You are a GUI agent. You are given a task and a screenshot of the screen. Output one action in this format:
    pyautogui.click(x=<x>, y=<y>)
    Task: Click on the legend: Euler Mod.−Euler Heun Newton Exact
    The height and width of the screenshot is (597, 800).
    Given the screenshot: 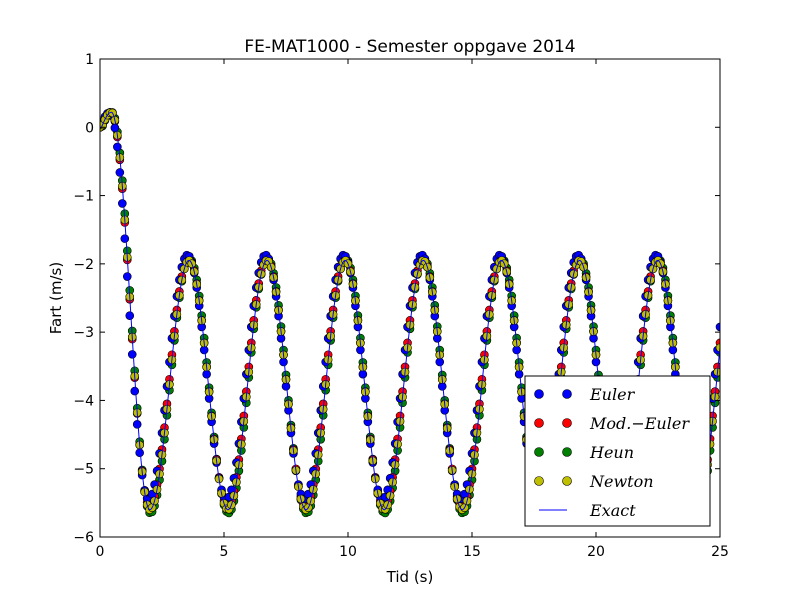 What is the action you would take?
    pyautogui.click(x=617, y=451)
    